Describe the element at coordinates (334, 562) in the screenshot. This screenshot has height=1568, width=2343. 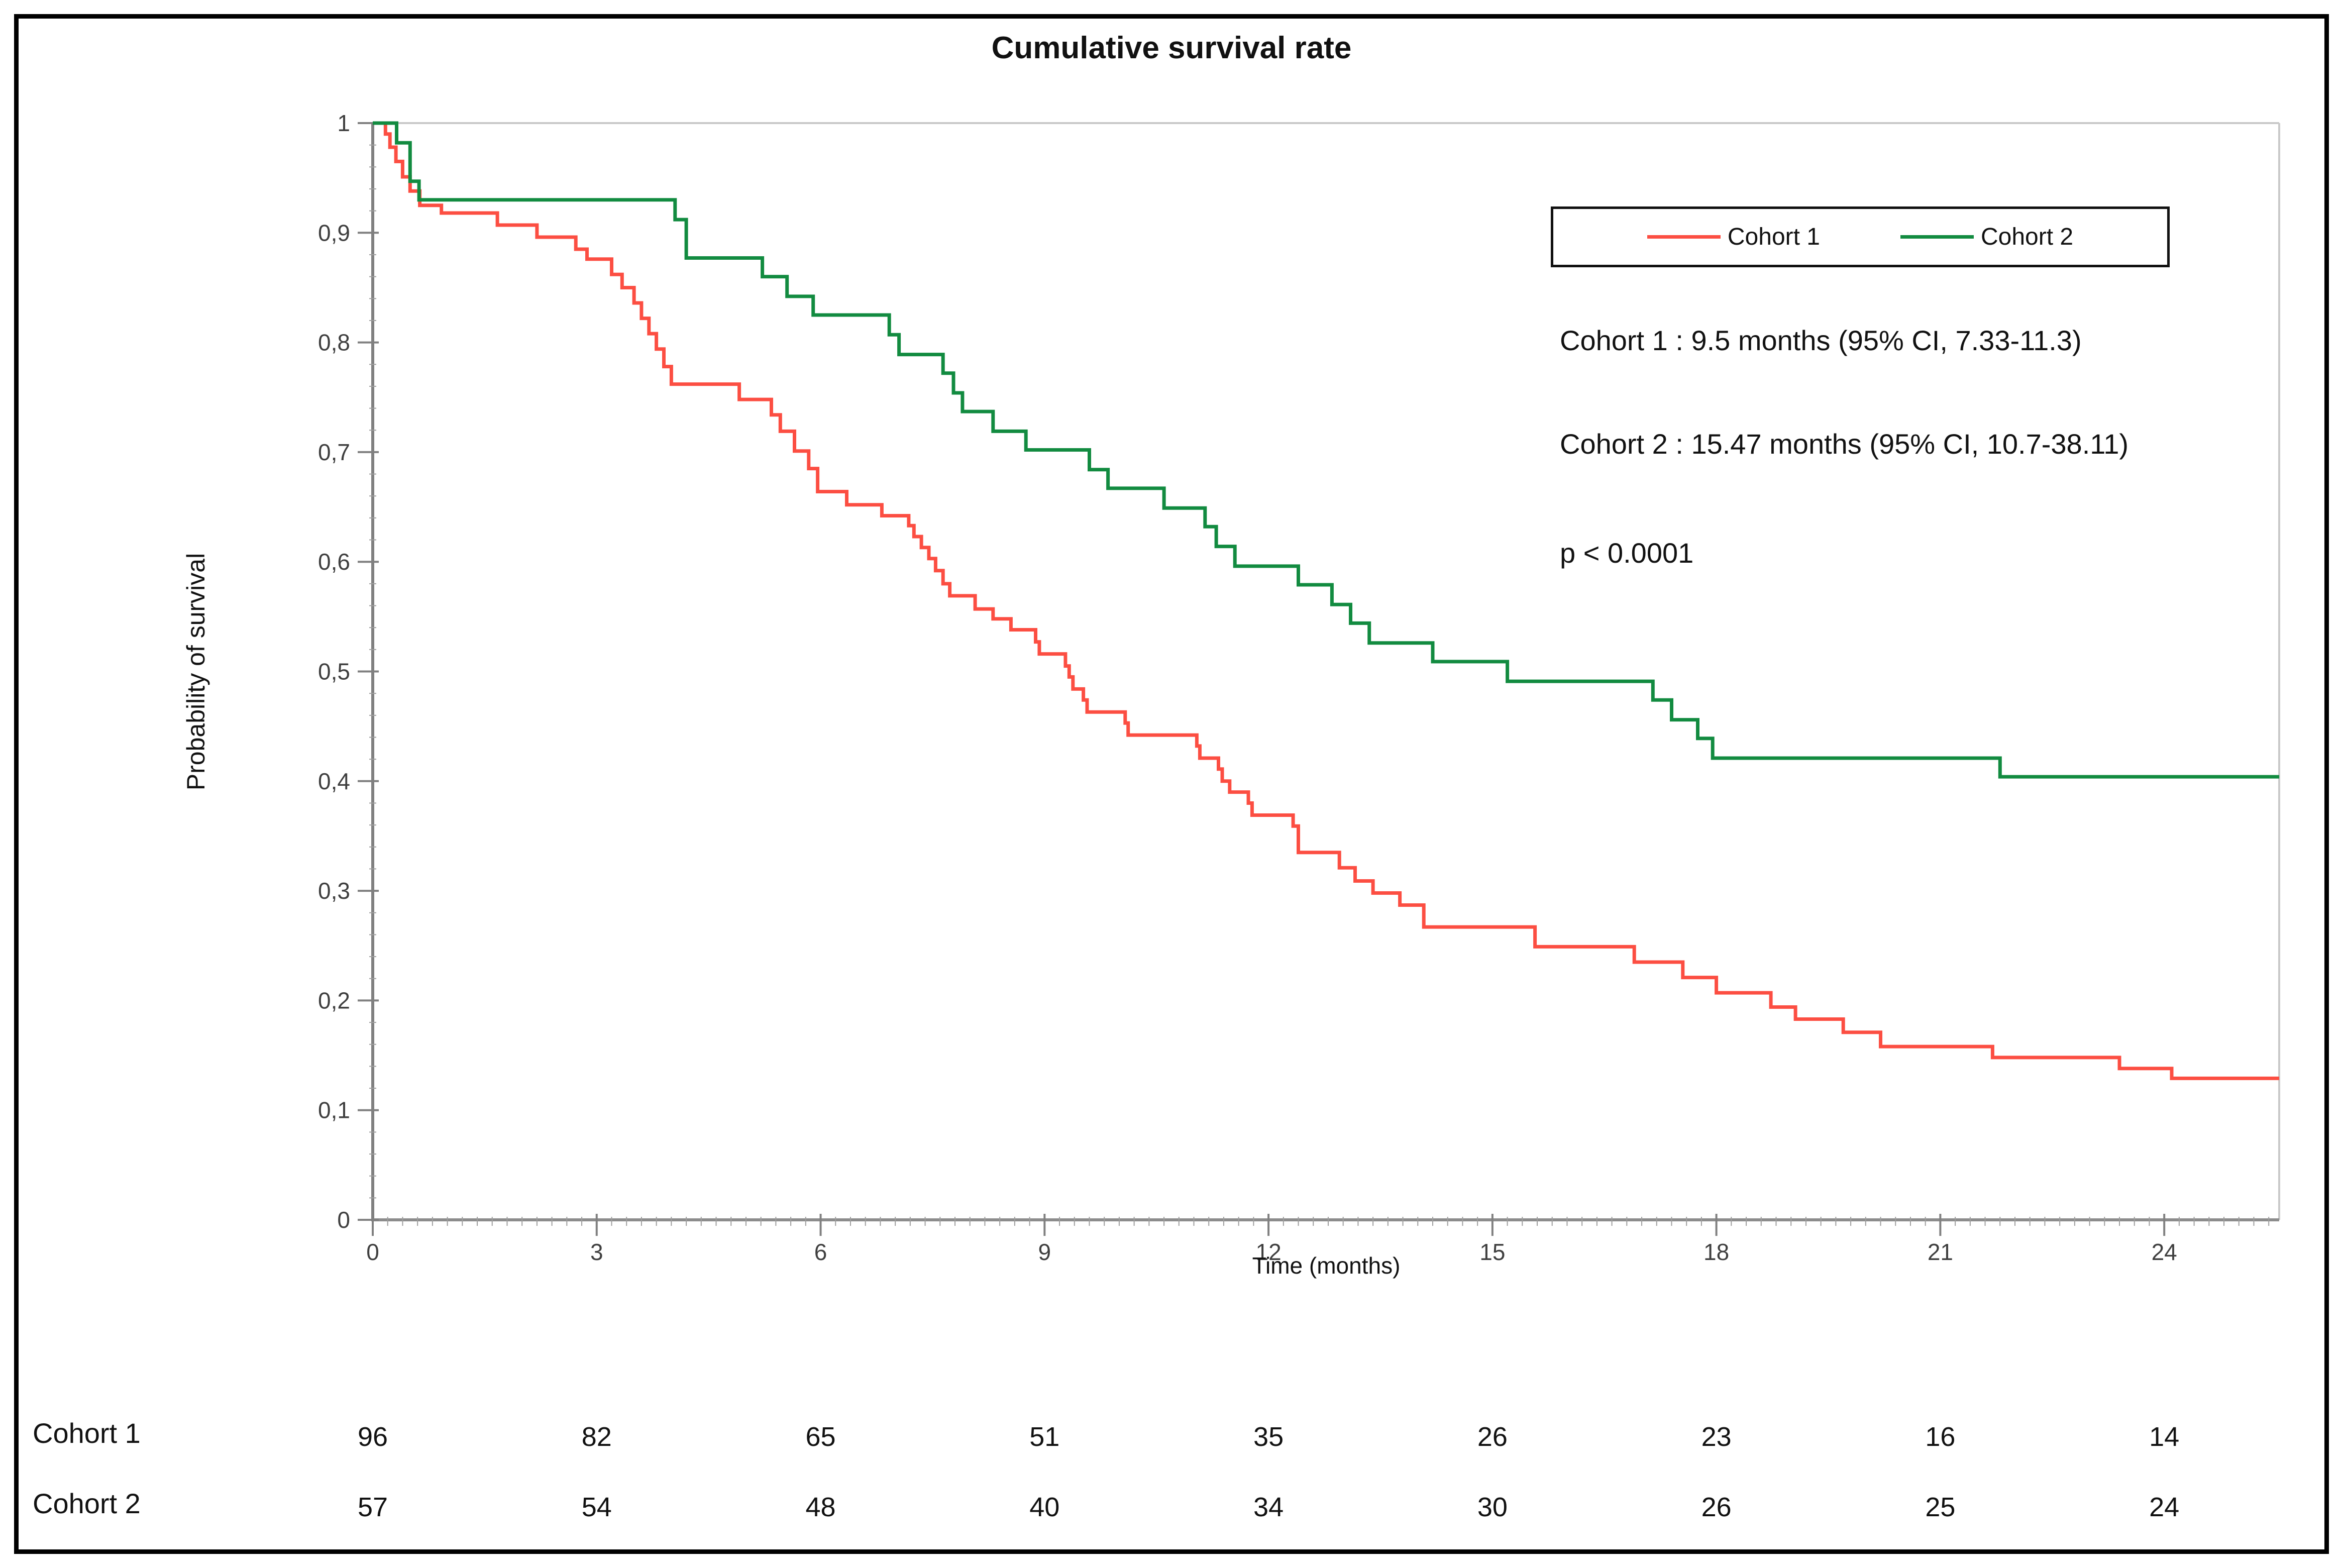
I see `y-tick-label: 0,6` at that location.